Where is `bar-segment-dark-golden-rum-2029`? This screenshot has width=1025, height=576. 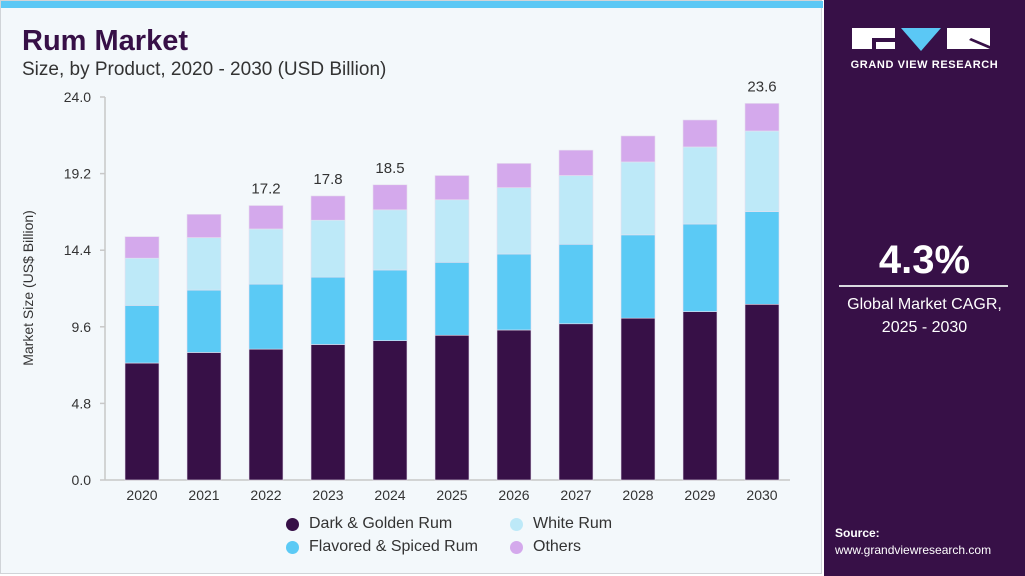 bar-segment-dark-golden-rum-2029 is located at coordinates (700, 396).